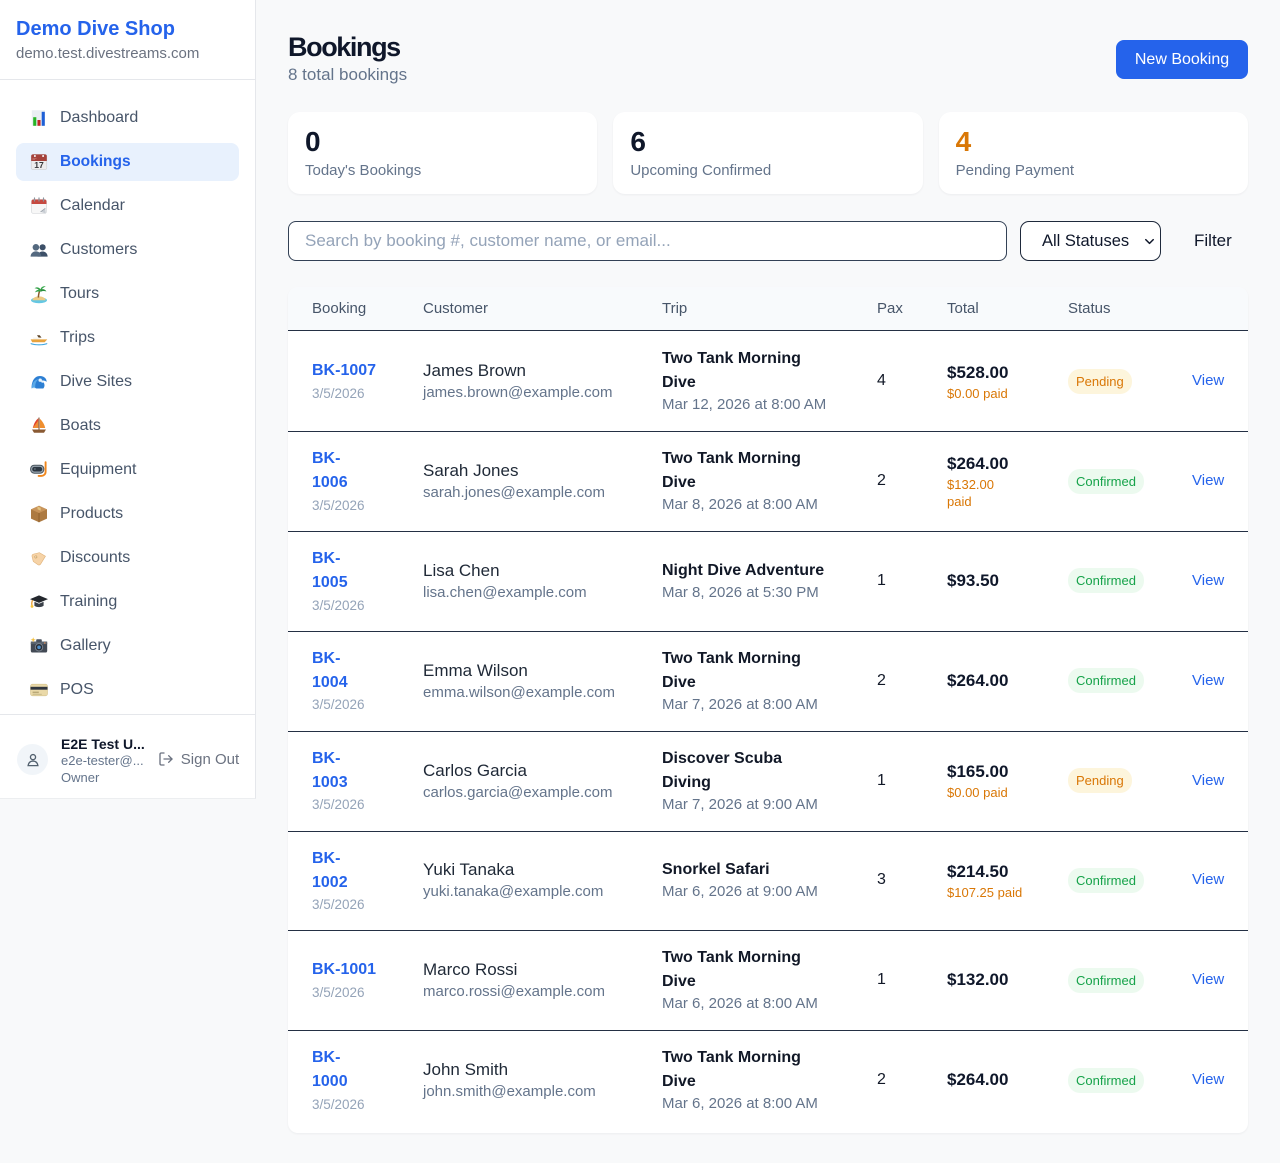 The height and width of the screenshot is (1163, 1280). What do you see at coordinates (39, 165) in the screenshot?
I see `svg-text: 17` at bounding box center [39, 165].